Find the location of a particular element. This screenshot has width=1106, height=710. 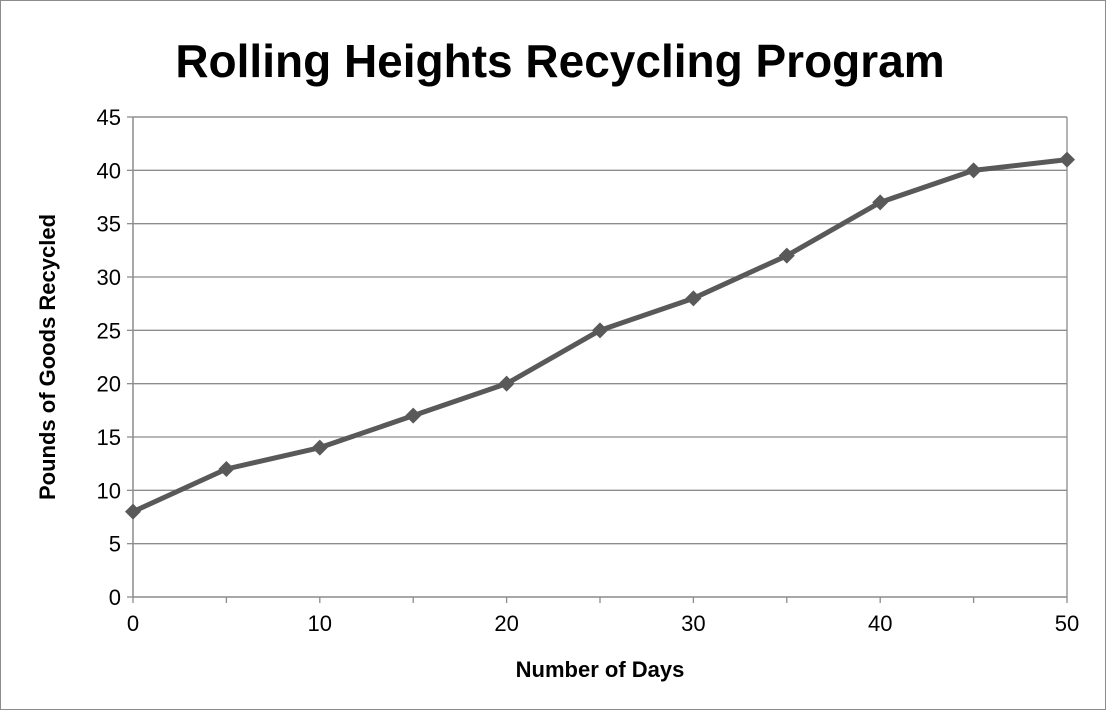

y-tick-label: 40 is located at coordinates (109, 170).